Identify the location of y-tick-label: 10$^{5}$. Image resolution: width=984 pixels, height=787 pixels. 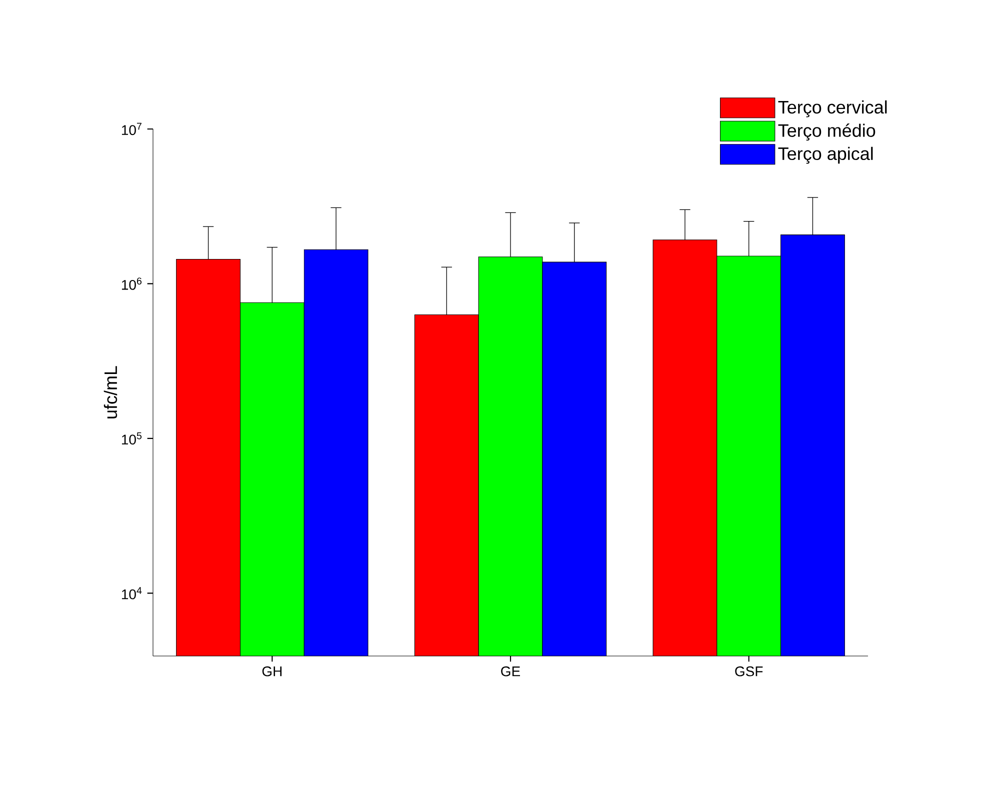
(132, 438).